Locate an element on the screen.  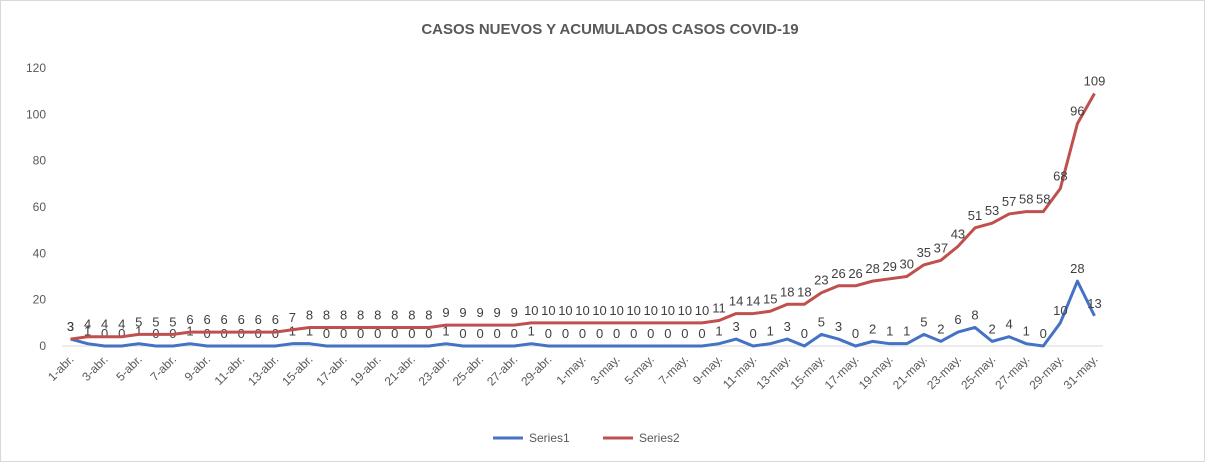
y-tick-label: 0 is located at coordinates (42, 346).